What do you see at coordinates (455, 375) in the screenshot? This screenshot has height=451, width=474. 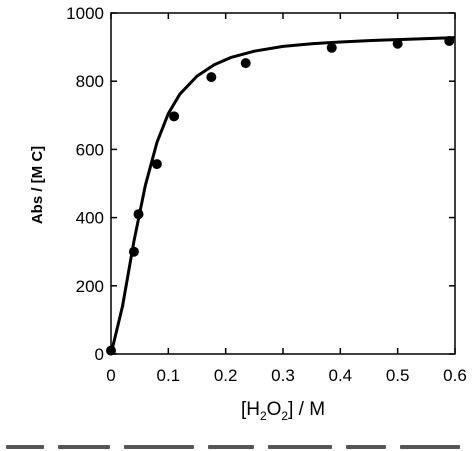 I see `x-tick-label: 0.6` at bounding box center [455, 375].